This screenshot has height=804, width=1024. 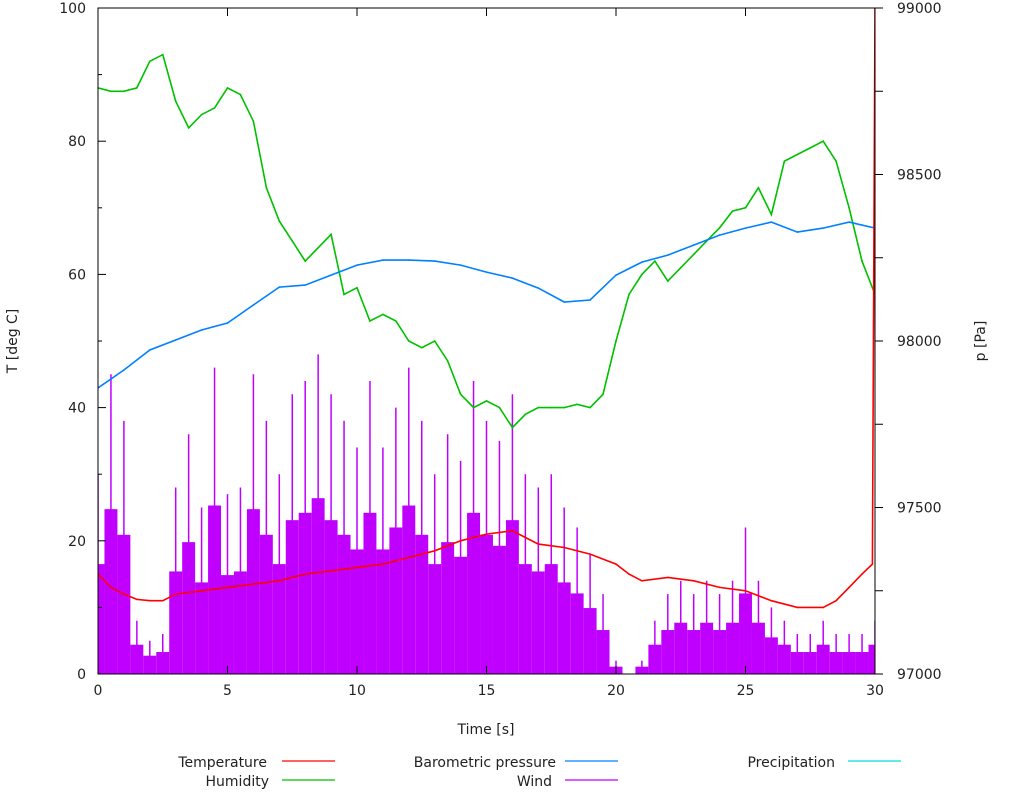 I want to click on y-tick-label: 60, so click(x=77, y=275).